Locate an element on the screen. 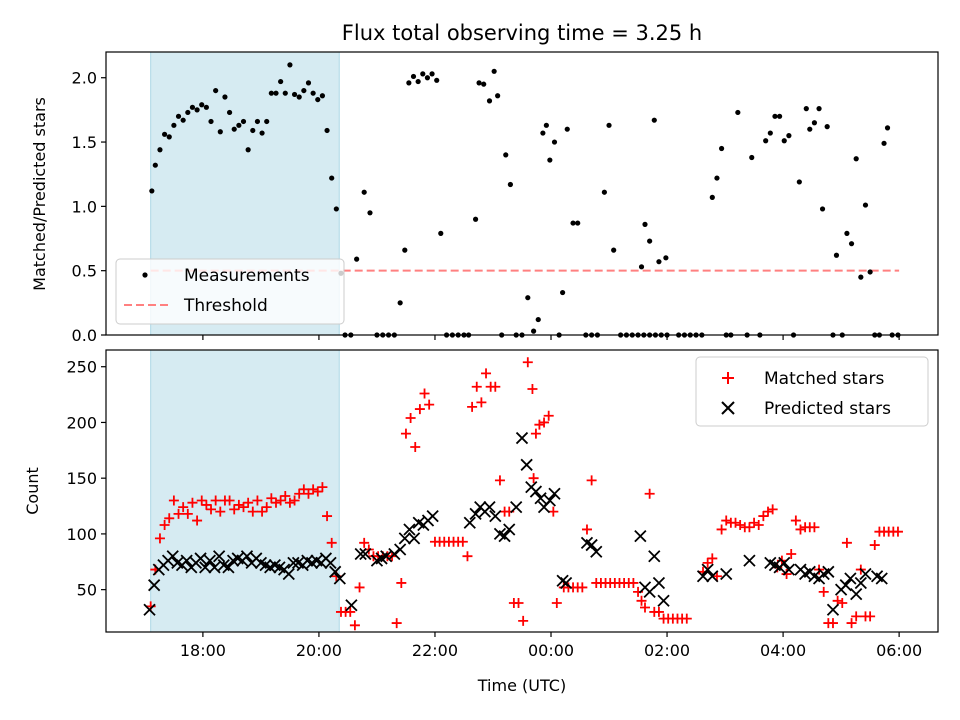 The height and width of the screenshot is (720, 960). bottom-legend: Matched stars Predicted stars is located at coordinates (812, 391).